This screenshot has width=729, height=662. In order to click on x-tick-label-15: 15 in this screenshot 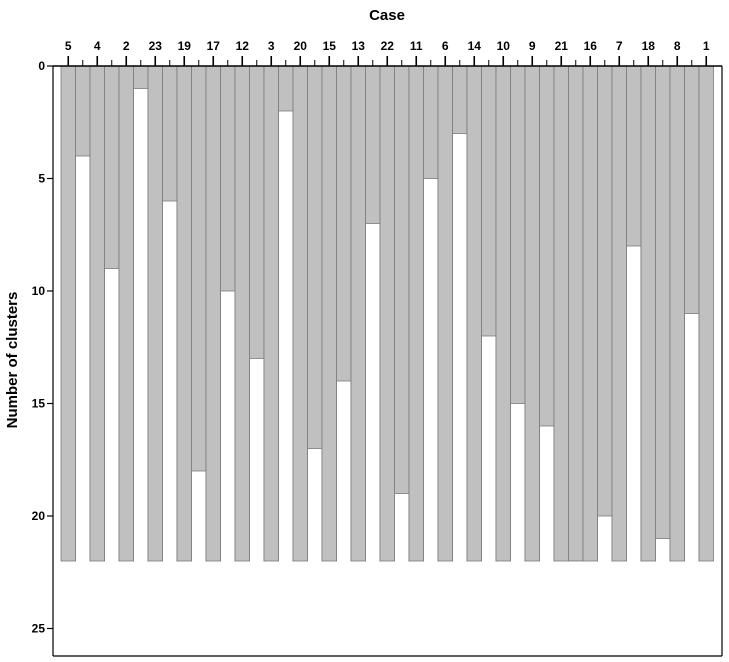, I will do `click(330, 46)`.